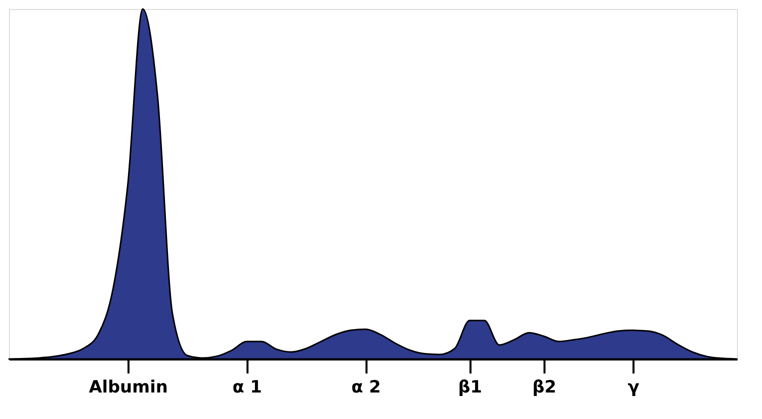  I want to click on x-tick-label: α 1, so click(247, 388).